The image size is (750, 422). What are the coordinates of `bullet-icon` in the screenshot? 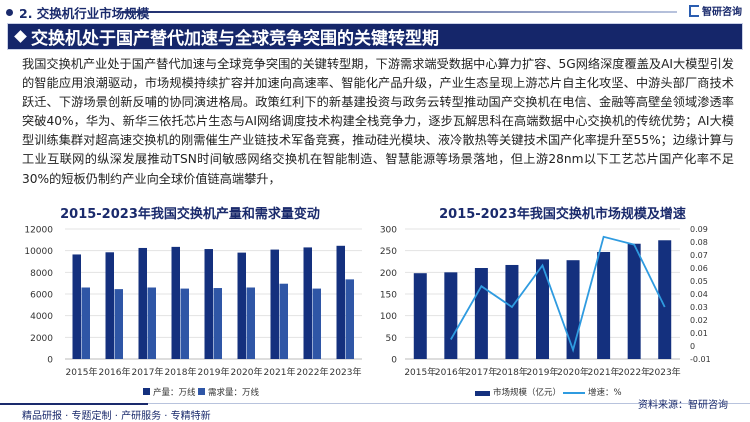 It's located at (9, 12).